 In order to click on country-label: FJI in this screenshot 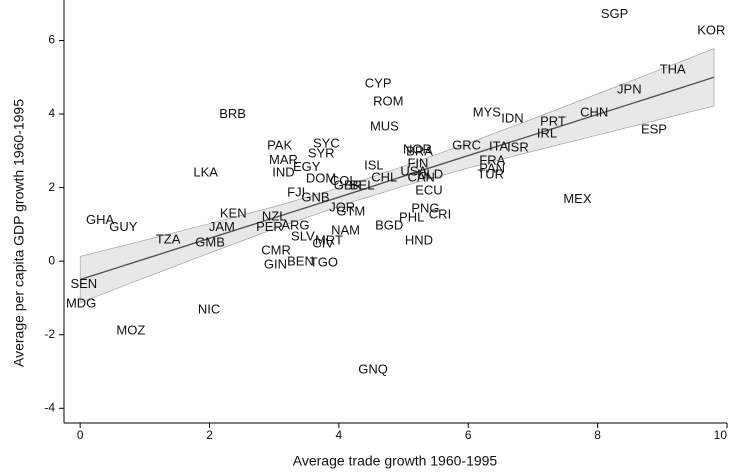, I will do `click(296, 192)`.